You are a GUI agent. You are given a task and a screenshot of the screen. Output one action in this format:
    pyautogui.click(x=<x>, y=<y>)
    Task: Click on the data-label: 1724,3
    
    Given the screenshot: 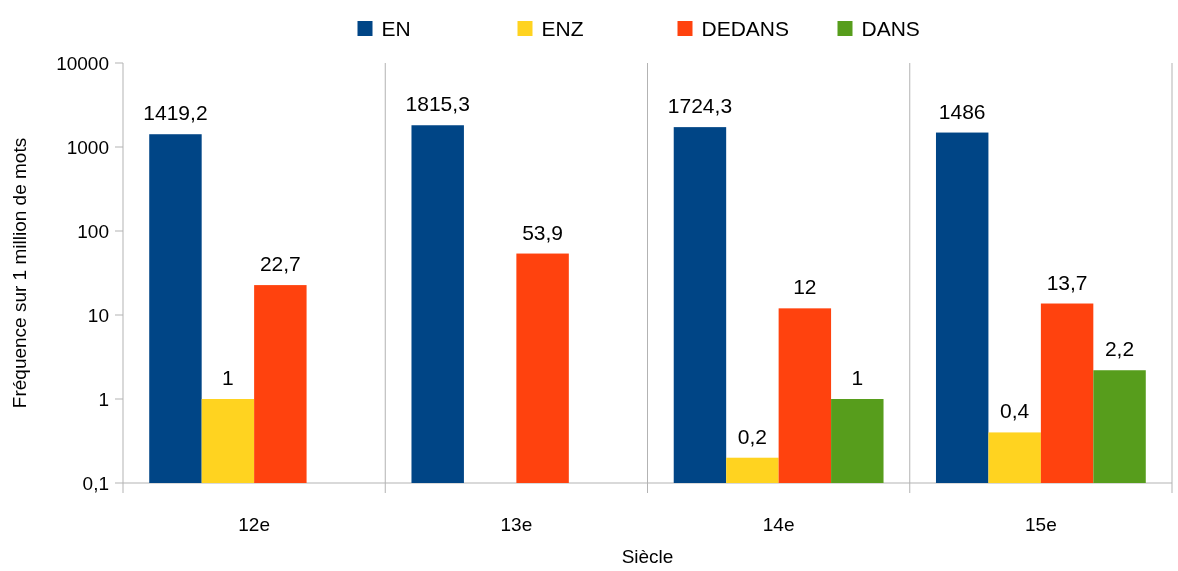 What is the action you would take?
    pyautogui.click(x=700, y=106)
    